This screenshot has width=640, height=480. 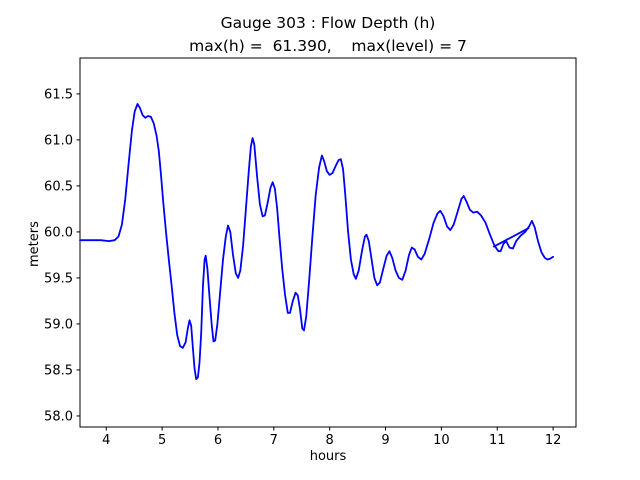 What do you see at coordinates (58, 232) in the screenshot?
I see `y-tick-label: 60.0` at bounding box center [58, 232].